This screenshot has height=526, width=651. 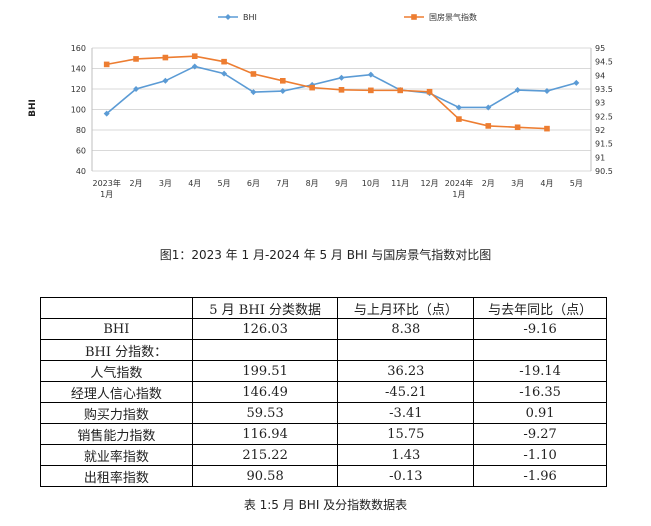 What do you see at coordinates (406, 434) in the screenshot?
I see `row-mom: 15.75` at bounding box center [406, 434].